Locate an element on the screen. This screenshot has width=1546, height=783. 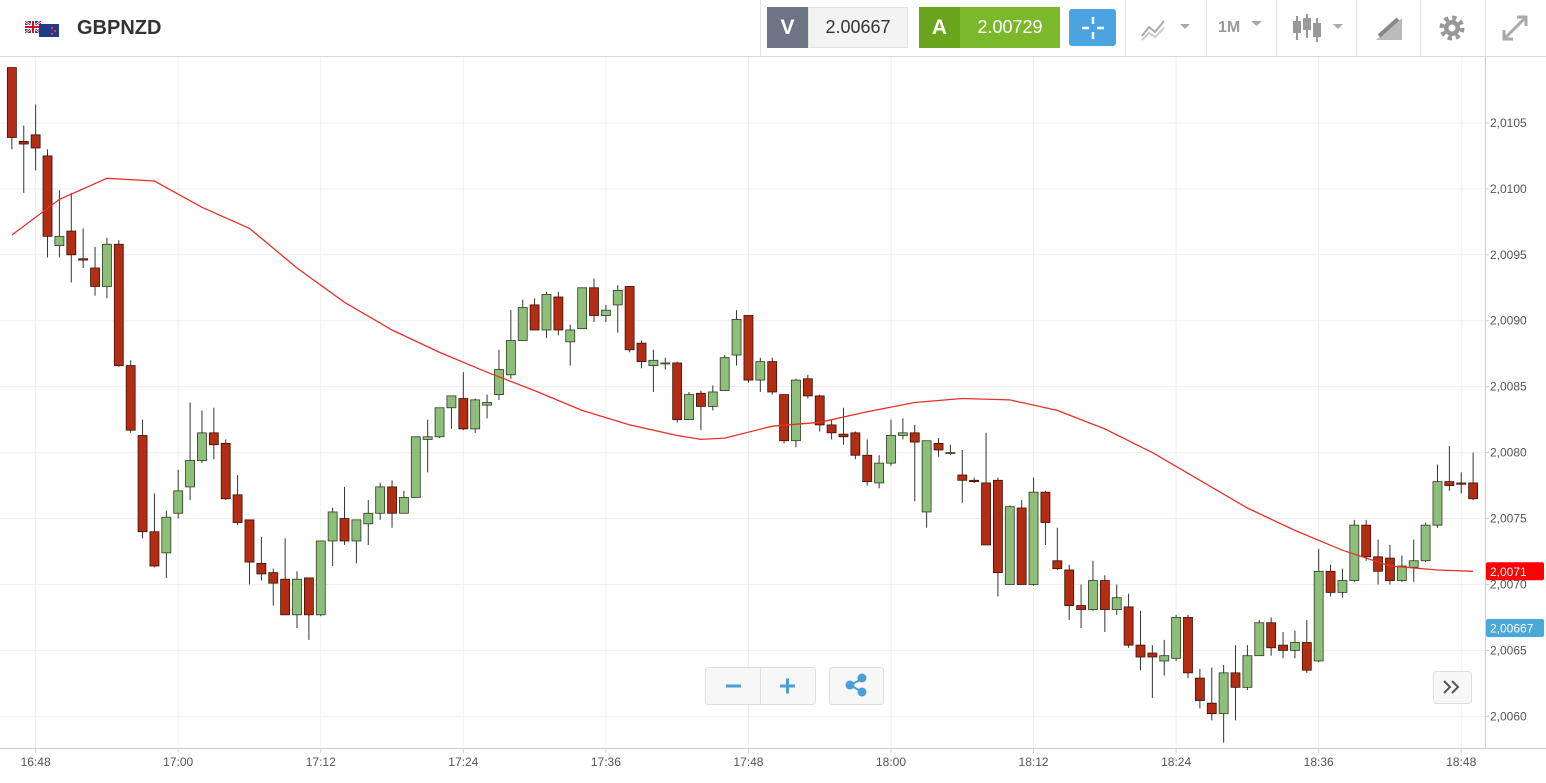
share-icon is located at coordinates (856, 685).